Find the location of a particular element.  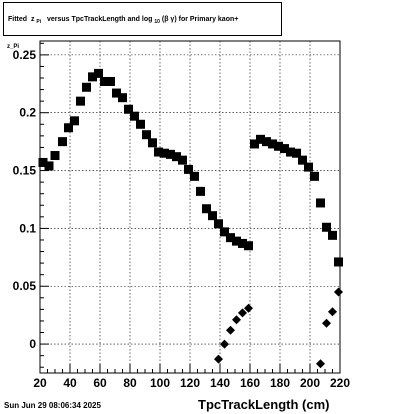

x-tick-label: 220 is located at coordinates (340, 383).